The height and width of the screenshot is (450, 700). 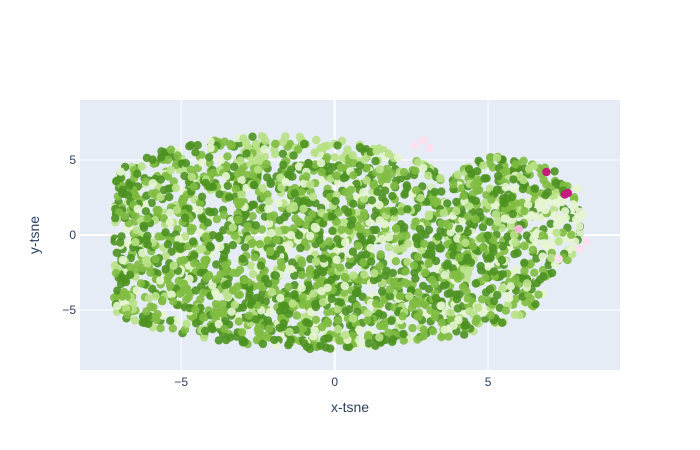 What do you see at coordinates (488, 382) in the screenshot?
I see `x-tick-label: 5` at bounding box center [488, 382].